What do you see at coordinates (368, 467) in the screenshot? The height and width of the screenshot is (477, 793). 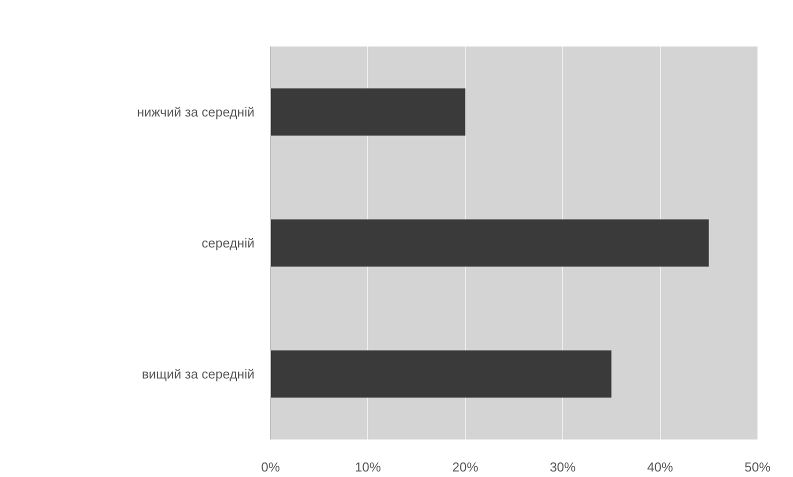 I see `x-tick-label: 10%` at bounding box center [368, 467].